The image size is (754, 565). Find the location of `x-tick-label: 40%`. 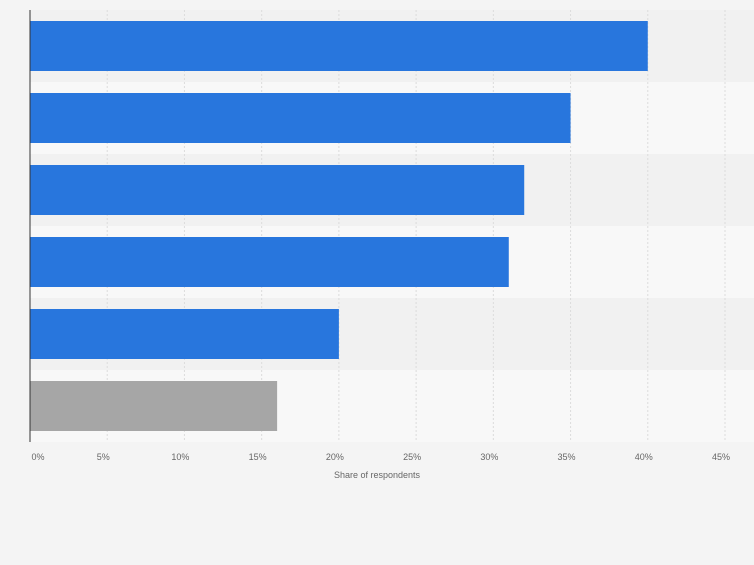

x-tick-label: 40% is located at coordinates (644, 457).